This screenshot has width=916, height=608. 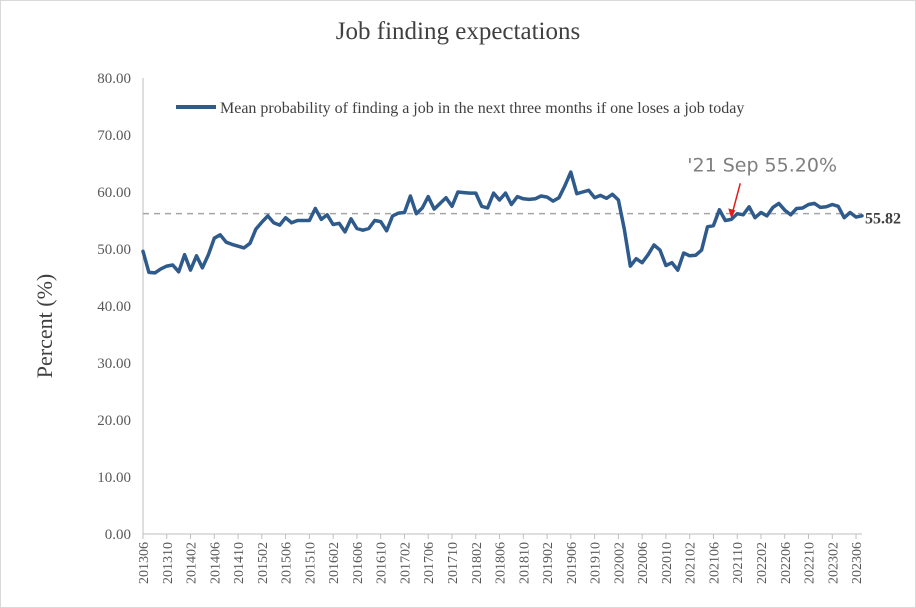 What do you see at coordinates (114, 136) in the screenshot?
I see `y-tick-label: 70.00` at bounding box center [114, 136].